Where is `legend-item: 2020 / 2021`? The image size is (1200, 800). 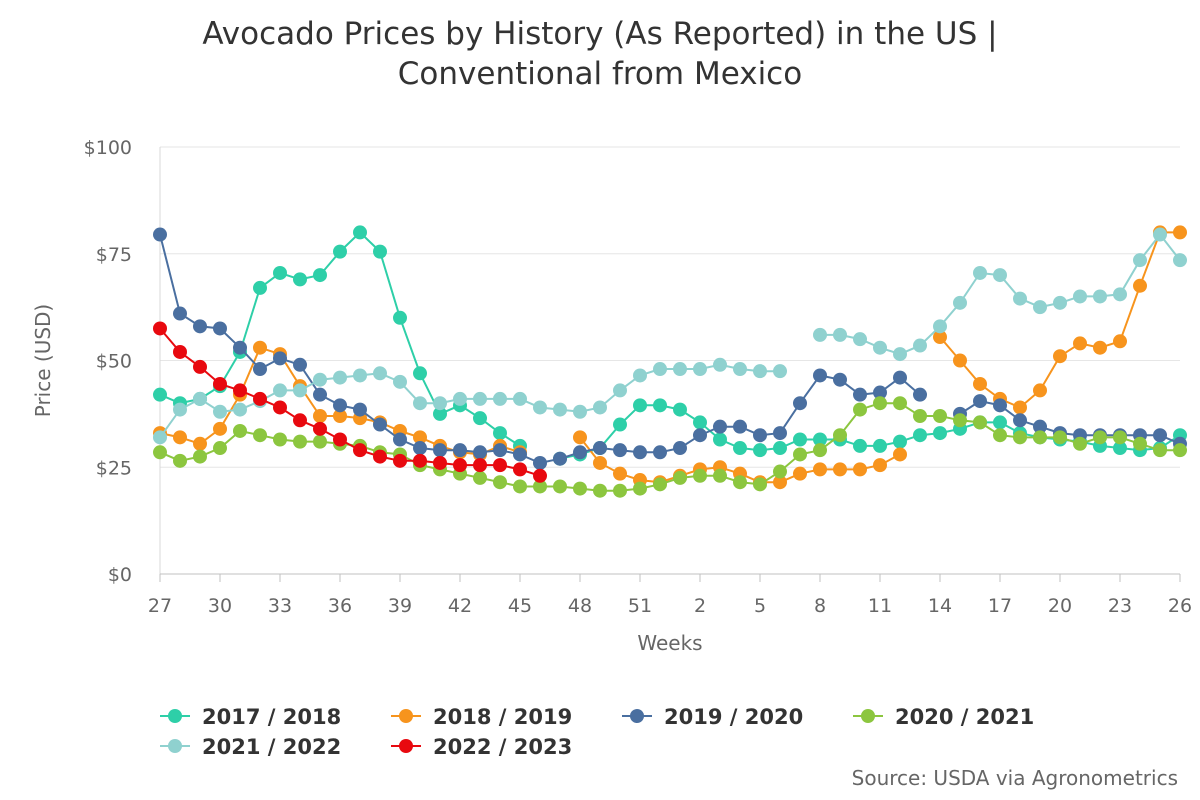
legend-item: 2020 / 2021 is located at coordinates (943, 717).